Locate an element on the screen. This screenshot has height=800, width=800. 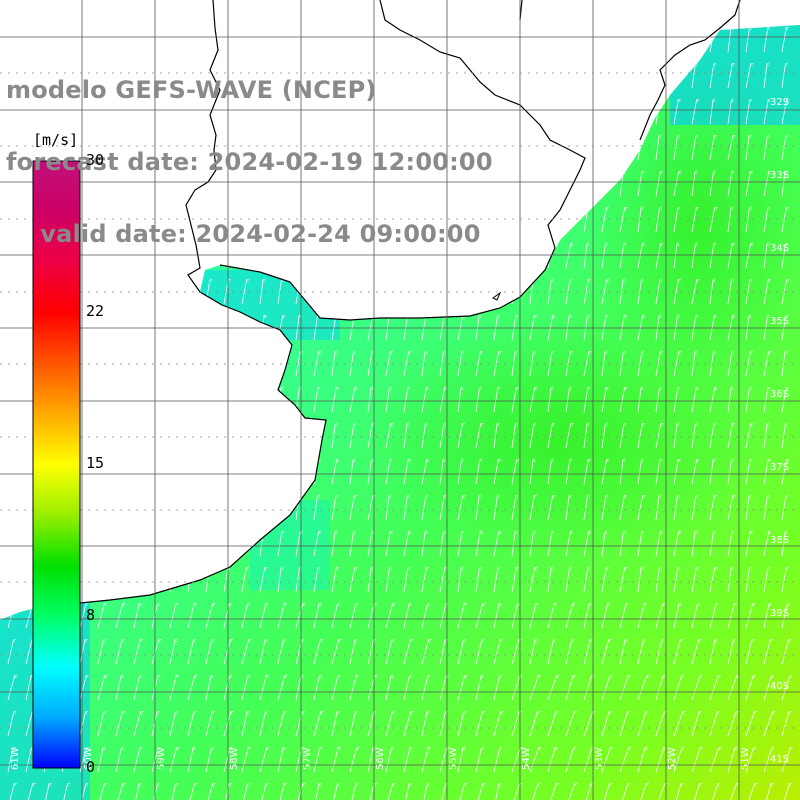
lat-label-41s: 41S is located at coordinates (779, 759).